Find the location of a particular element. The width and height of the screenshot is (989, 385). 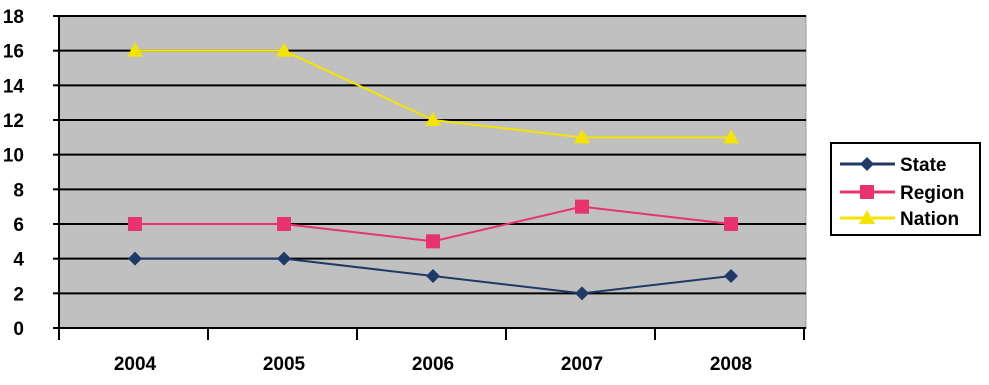

point-nation-2008 is located at coordinates (731, 136).